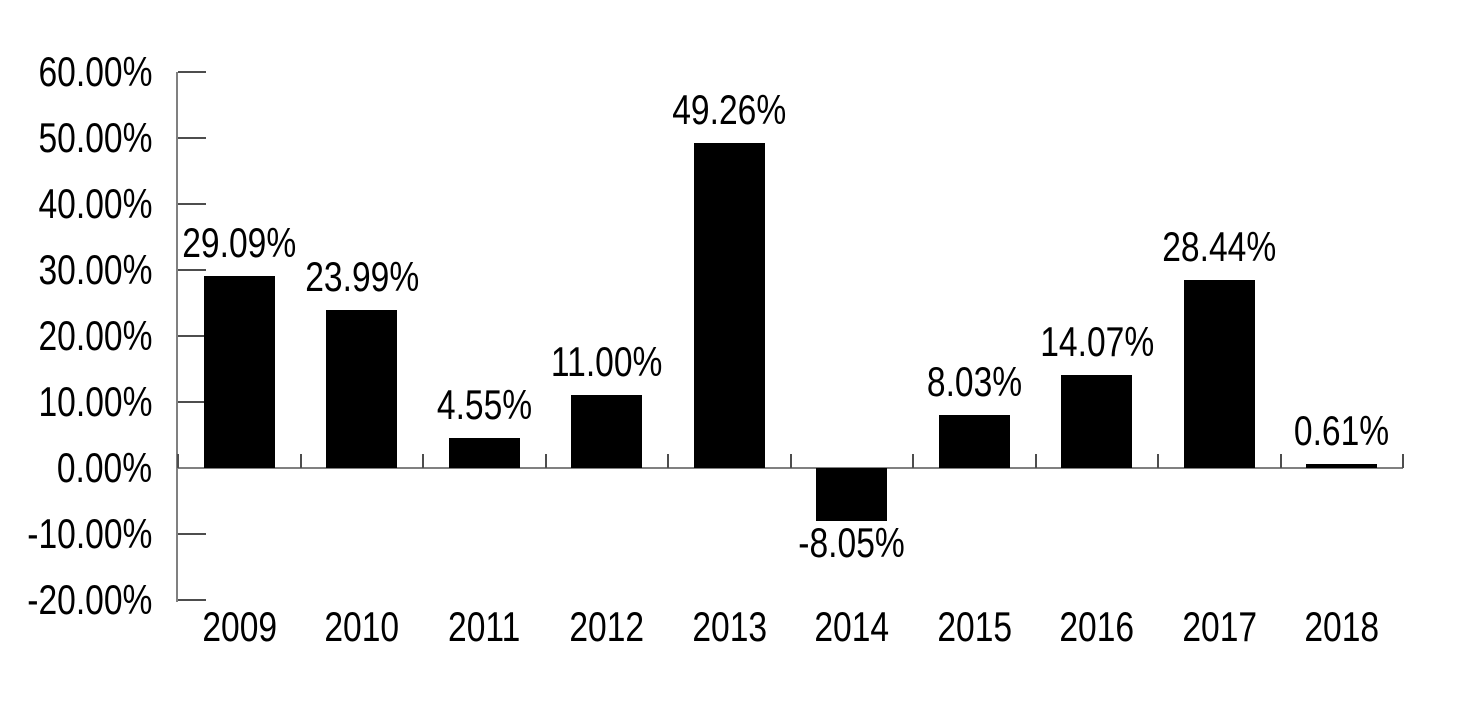 This screenshot has width=1463, height=708. I want to click on y-tick-label: 30.00%, so click(76, 270).